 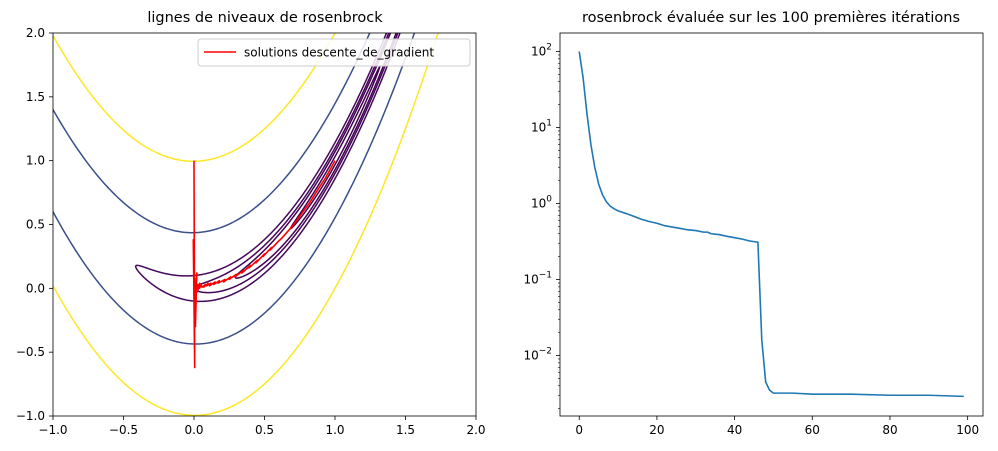 I want to click on y-tick-label: 0.5, so click(x=35, y=225).